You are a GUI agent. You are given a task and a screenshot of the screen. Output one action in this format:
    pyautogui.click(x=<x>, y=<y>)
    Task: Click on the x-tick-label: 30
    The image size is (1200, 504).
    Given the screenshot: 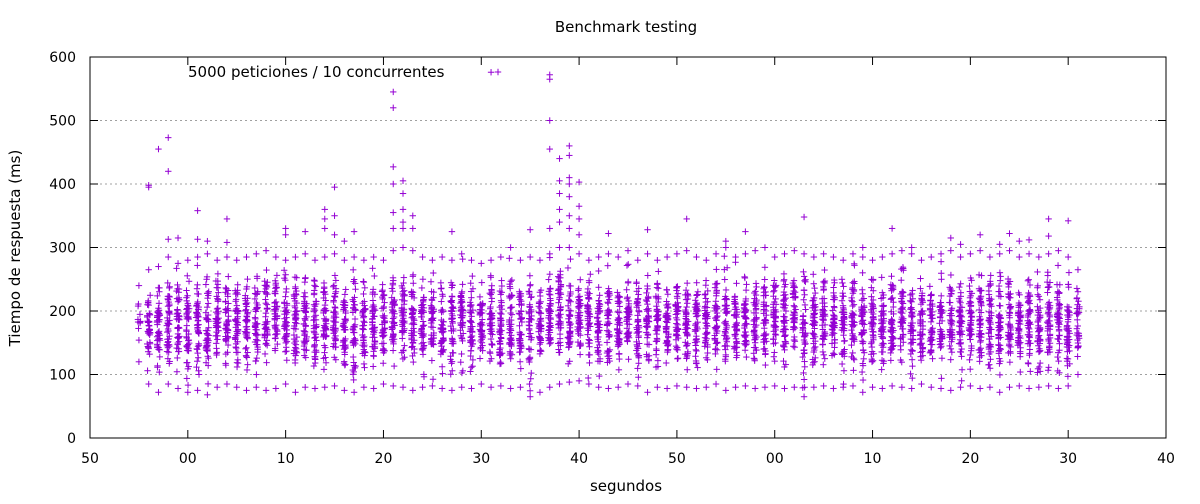 What is the action you would take?
    pyautogui.click(x=1068, y=459)
    